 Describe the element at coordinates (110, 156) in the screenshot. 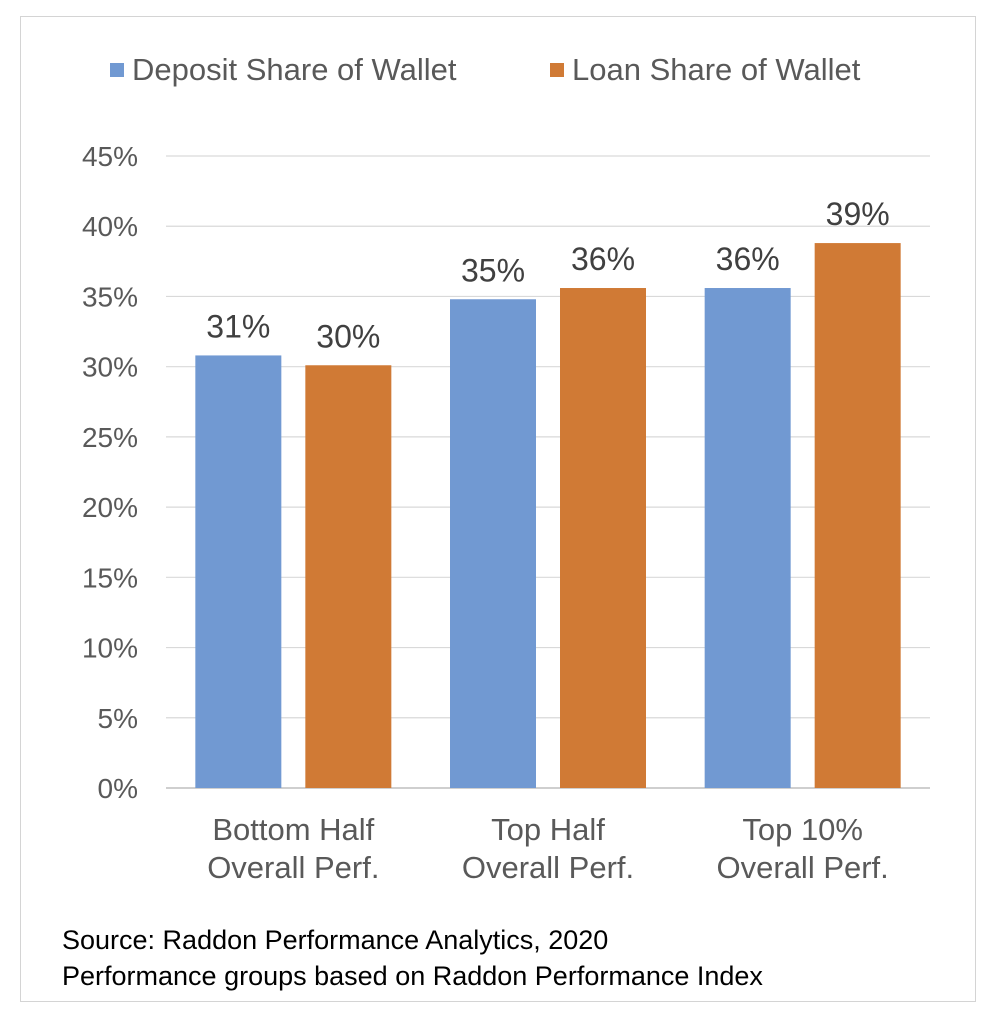

I see `y-tick-label: 45%` at that location.